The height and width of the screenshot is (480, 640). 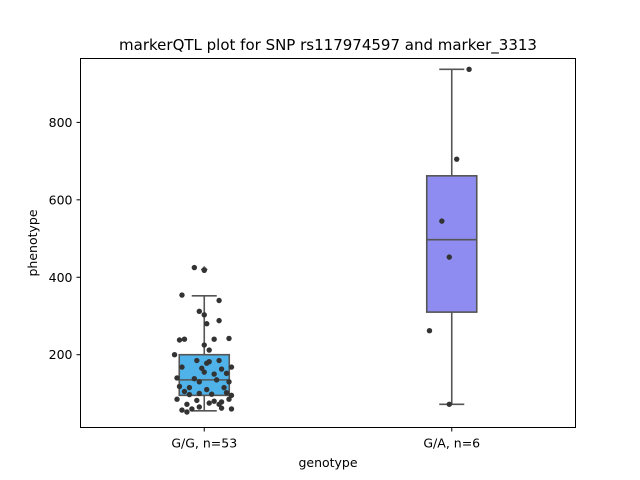 I want to click on y-tick-label: 800, so click(x=61, y=122).